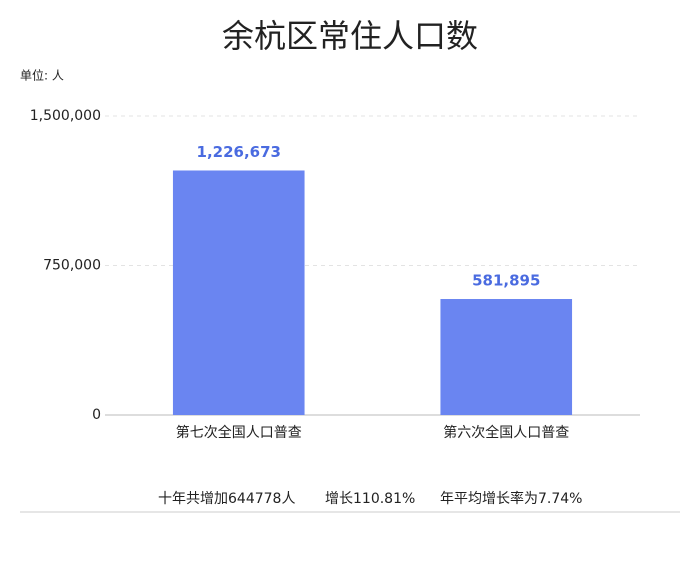 The height and width of the screenshot is (576, 700). I want to click on footer-note: 十年共增加644778人, so click(226, 499).